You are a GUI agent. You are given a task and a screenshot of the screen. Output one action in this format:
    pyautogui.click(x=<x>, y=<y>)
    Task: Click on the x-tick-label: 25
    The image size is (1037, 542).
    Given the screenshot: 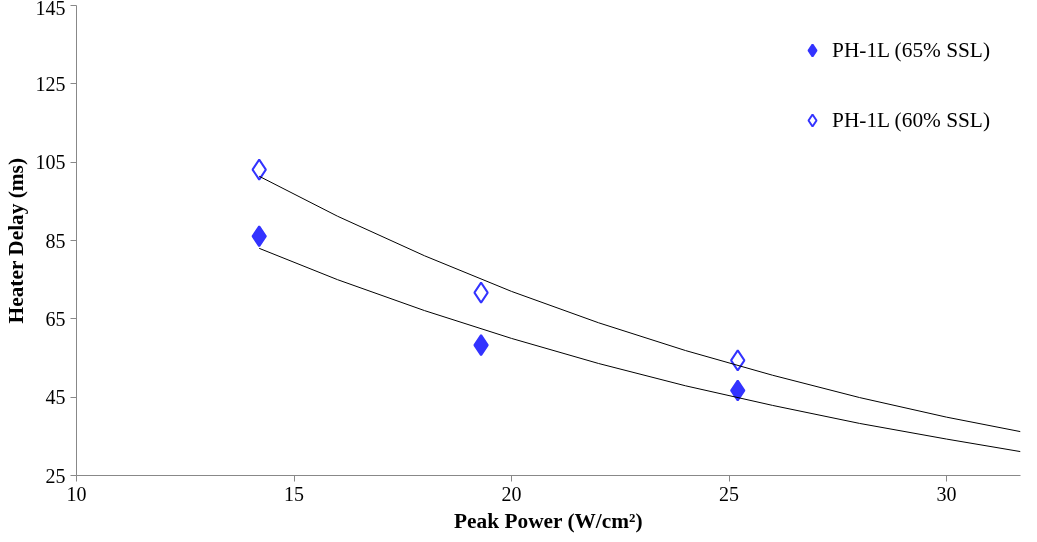 What is the action you would take?
    pyautogui.click(x=729, y=493)
    